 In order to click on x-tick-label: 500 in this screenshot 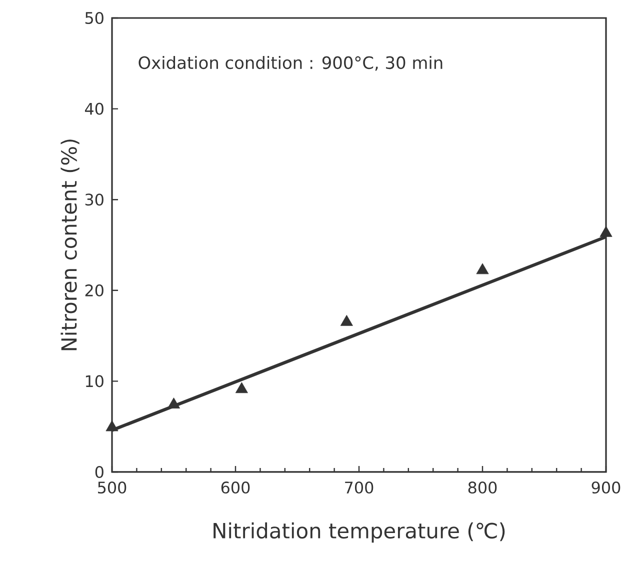, I will do `click(112, 488)`.